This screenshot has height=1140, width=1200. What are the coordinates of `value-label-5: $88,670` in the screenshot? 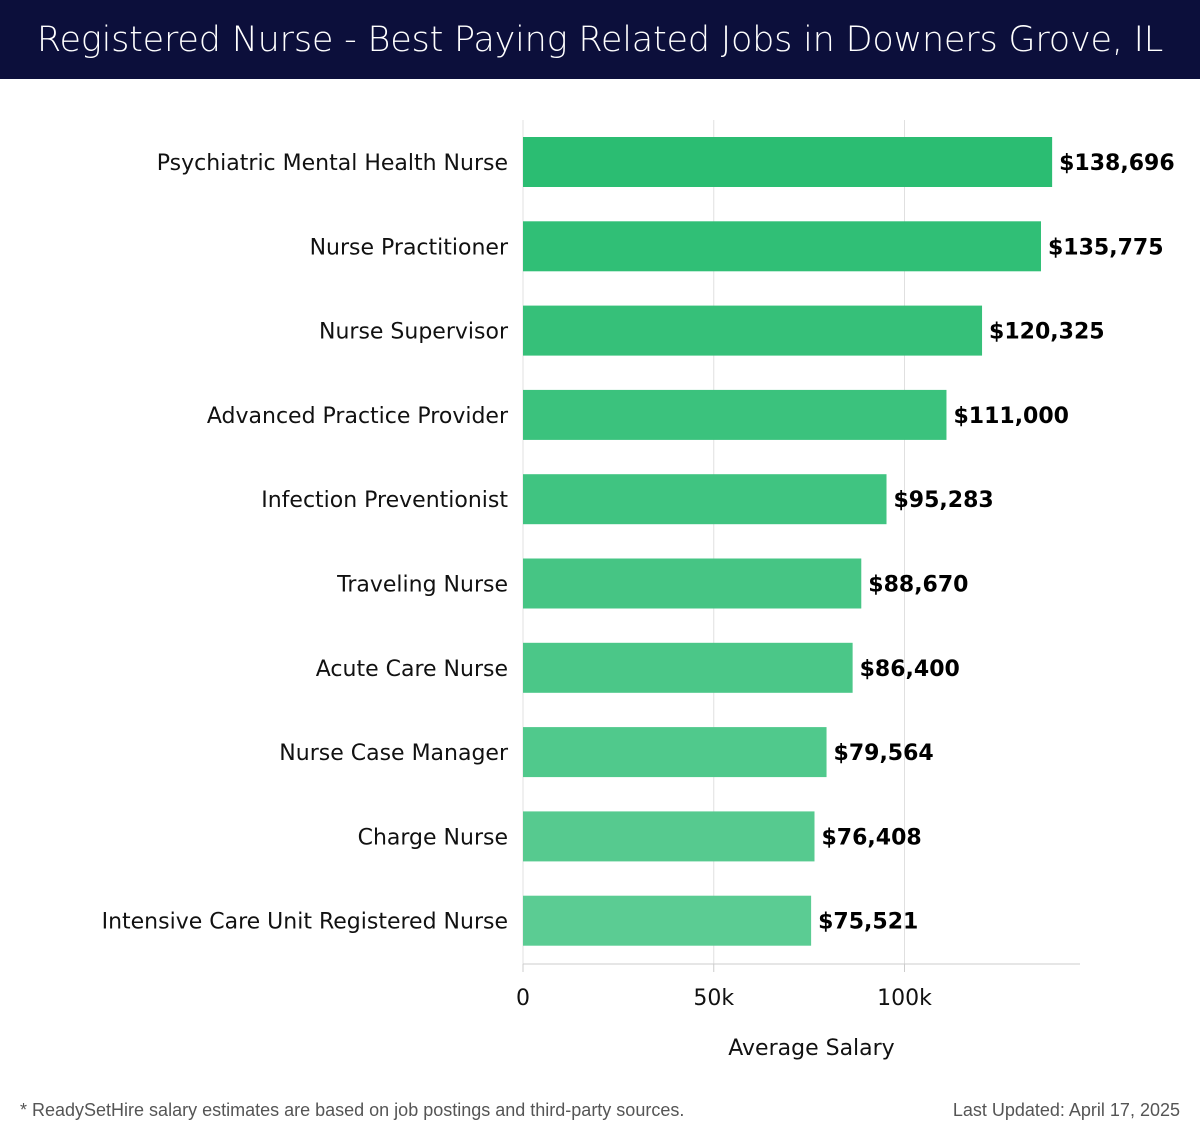 It's located at (918, 585).